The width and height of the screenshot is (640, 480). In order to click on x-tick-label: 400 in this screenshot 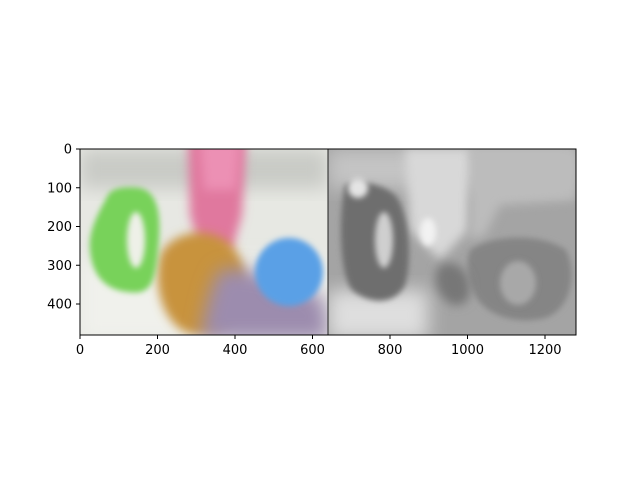, I will do `click(235, 350)`.